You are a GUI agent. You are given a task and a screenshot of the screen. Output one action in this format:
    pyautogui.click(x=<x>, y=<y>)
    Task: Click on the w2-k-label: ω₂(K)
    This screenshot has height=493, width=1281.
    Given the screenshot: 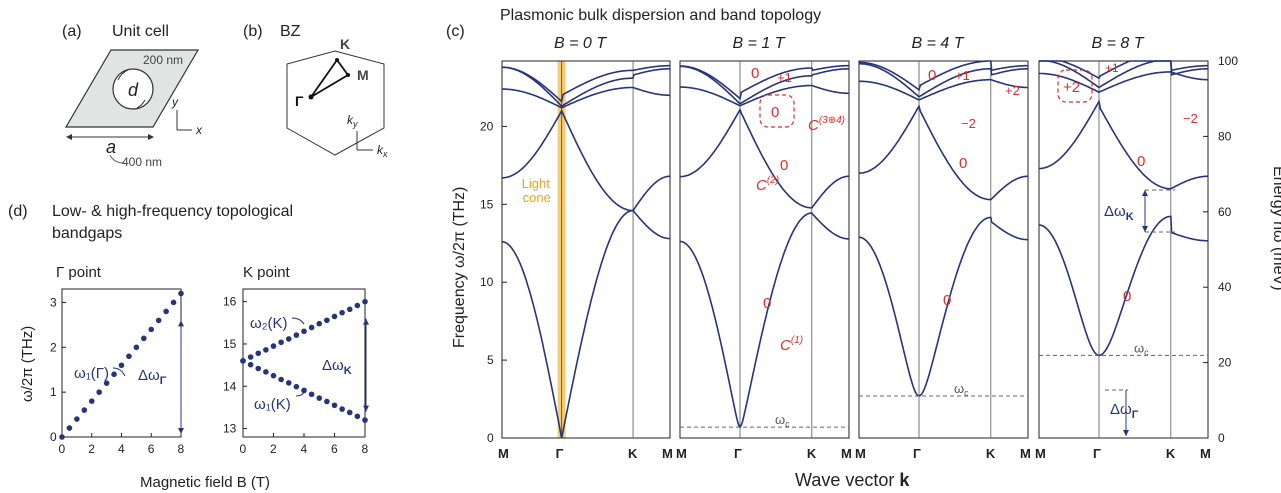 What is the action you would take?
    pyautogui.click(x=269, y=323)
    